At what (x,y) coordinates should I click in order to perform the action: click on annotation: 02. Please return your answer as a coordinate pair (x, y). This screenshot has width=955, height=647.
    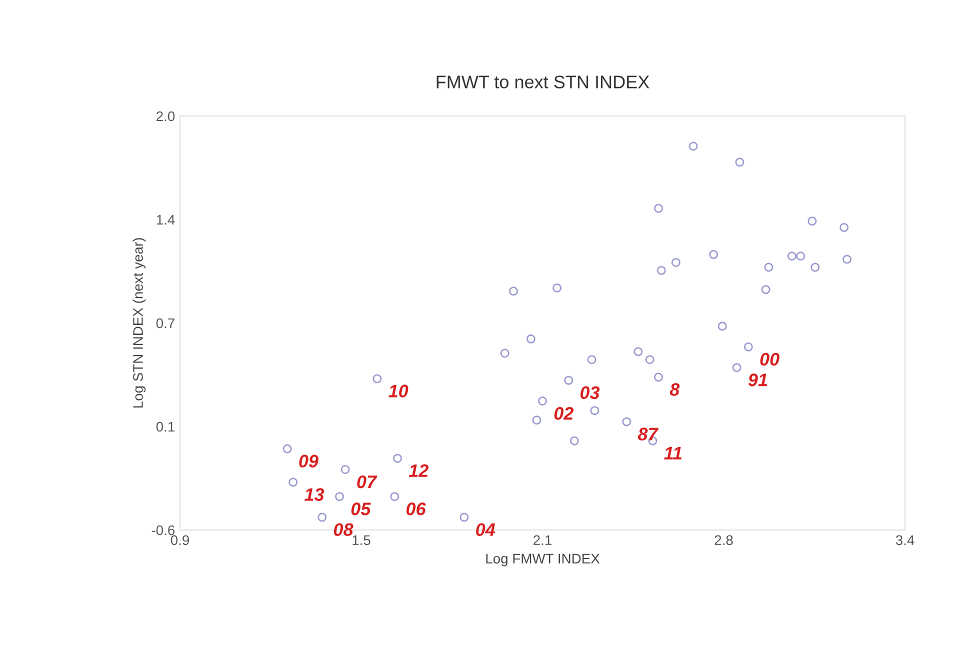
    Looking at the image, I should click on (564, 413).